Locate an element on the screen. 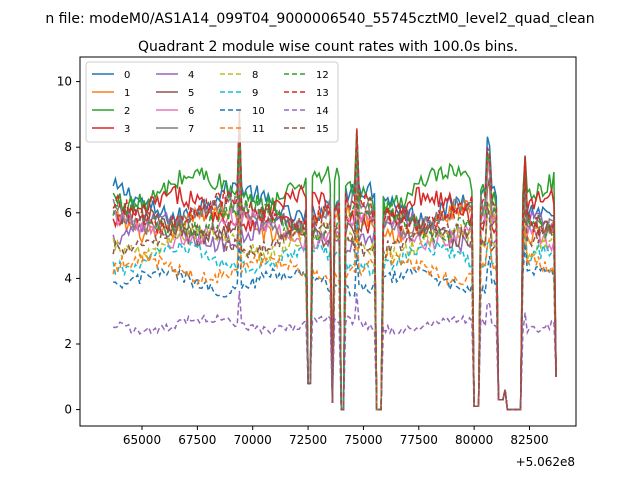 The height and width of the screenshot is (480, 640). x-tick-label: 75000 is located at coordinates (363, 440).